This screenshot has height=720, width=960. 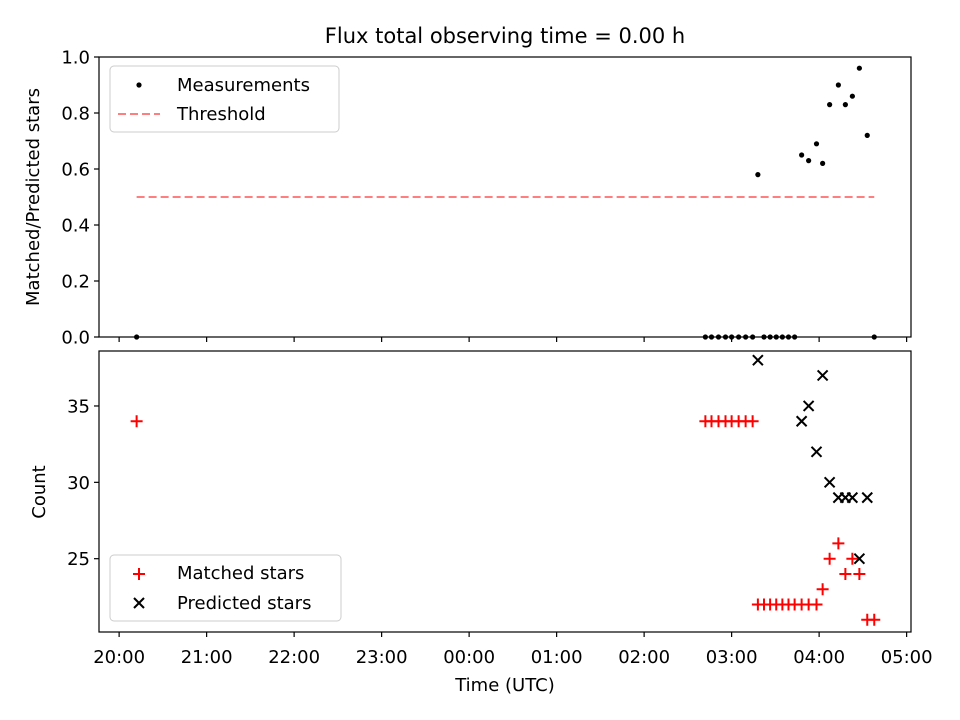 I want to click on bottom-legend-box, so click(x=225, y=588).